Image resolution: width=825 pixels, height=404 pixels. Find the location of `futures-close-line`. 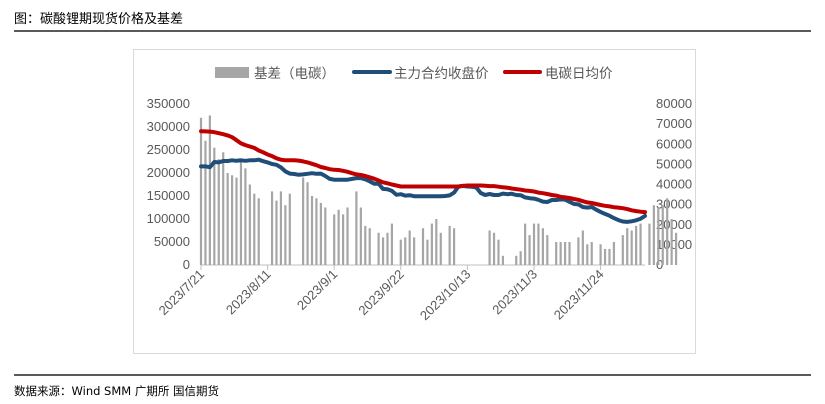

futures-close-line is located at coordinates (423, 190).